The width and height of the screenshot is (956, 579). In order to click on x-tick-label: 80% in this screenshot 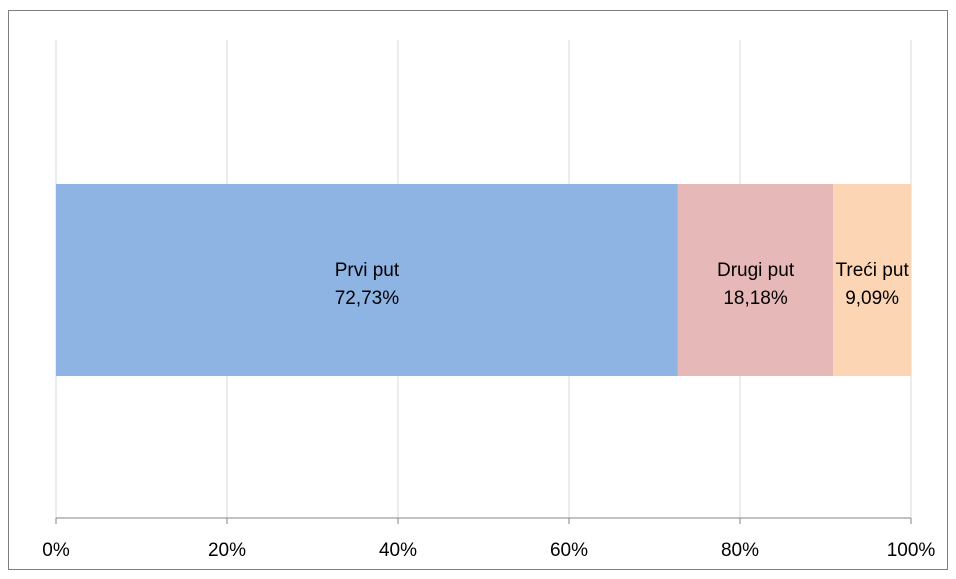, I will do `click(740, 550)`.